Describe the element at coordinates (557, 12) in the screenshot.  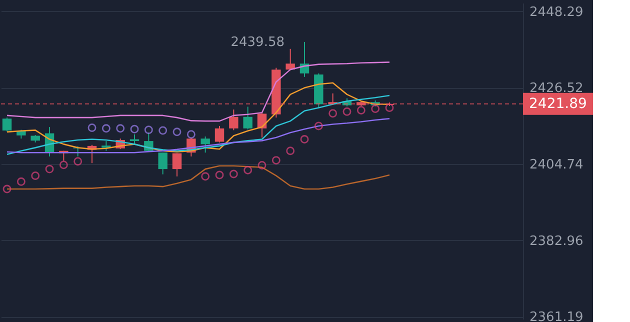
I see `y-tick-label: 2448.29` at that location.